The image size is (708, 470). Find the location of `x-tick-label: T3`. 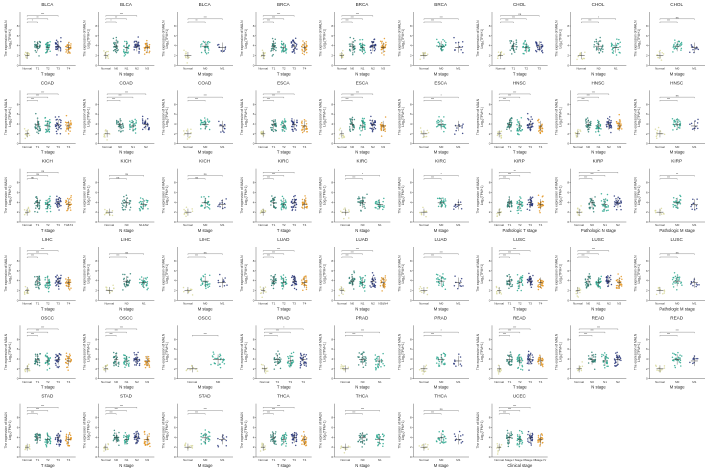

x-tick-label: T3 is located at coordinates (294, 304).